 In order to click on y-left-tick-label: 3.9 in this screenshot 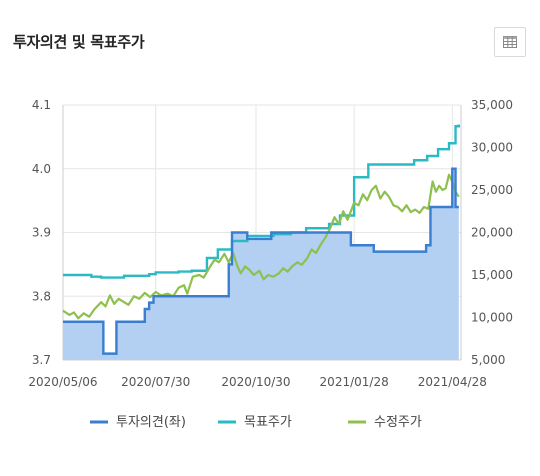, I will do `click(41, 233)`.